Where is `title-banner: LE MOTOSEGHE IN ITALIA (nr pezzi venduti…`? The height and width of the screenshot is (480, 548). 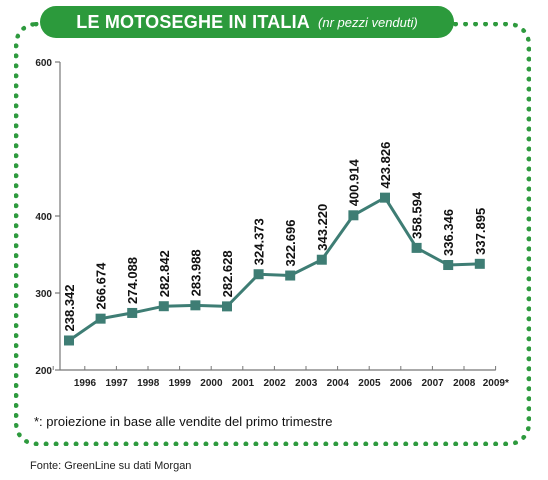
title-banner: LE MOTOSEGHE IN ITALIA (nr pezzi venduti… is located at coordinates (247, 22).